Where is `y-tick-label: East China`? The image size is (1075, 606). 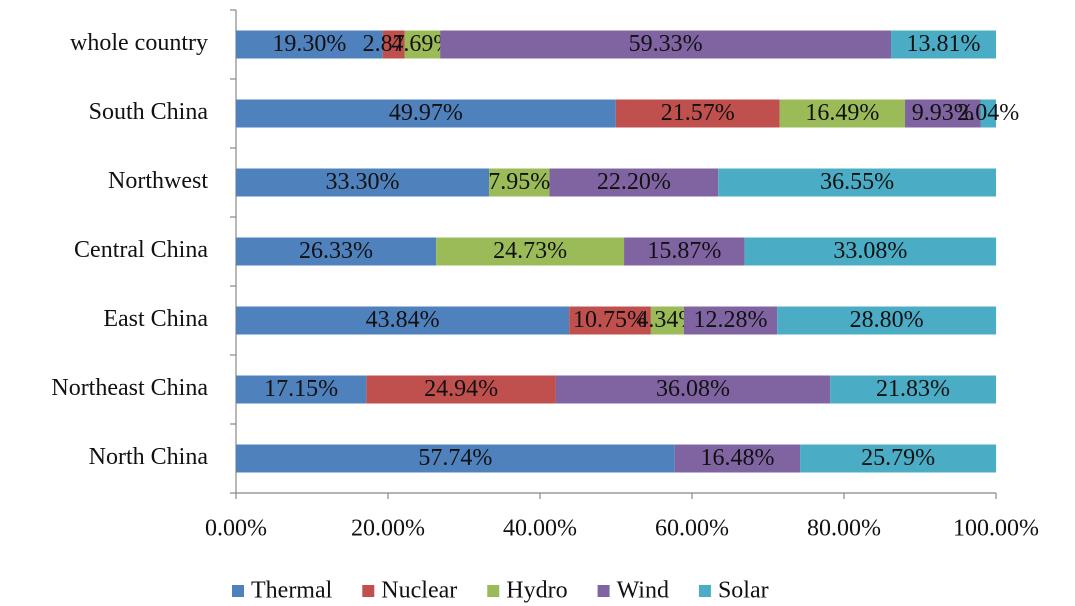
y-tick-label: East China is located at coordinates (155, 319).